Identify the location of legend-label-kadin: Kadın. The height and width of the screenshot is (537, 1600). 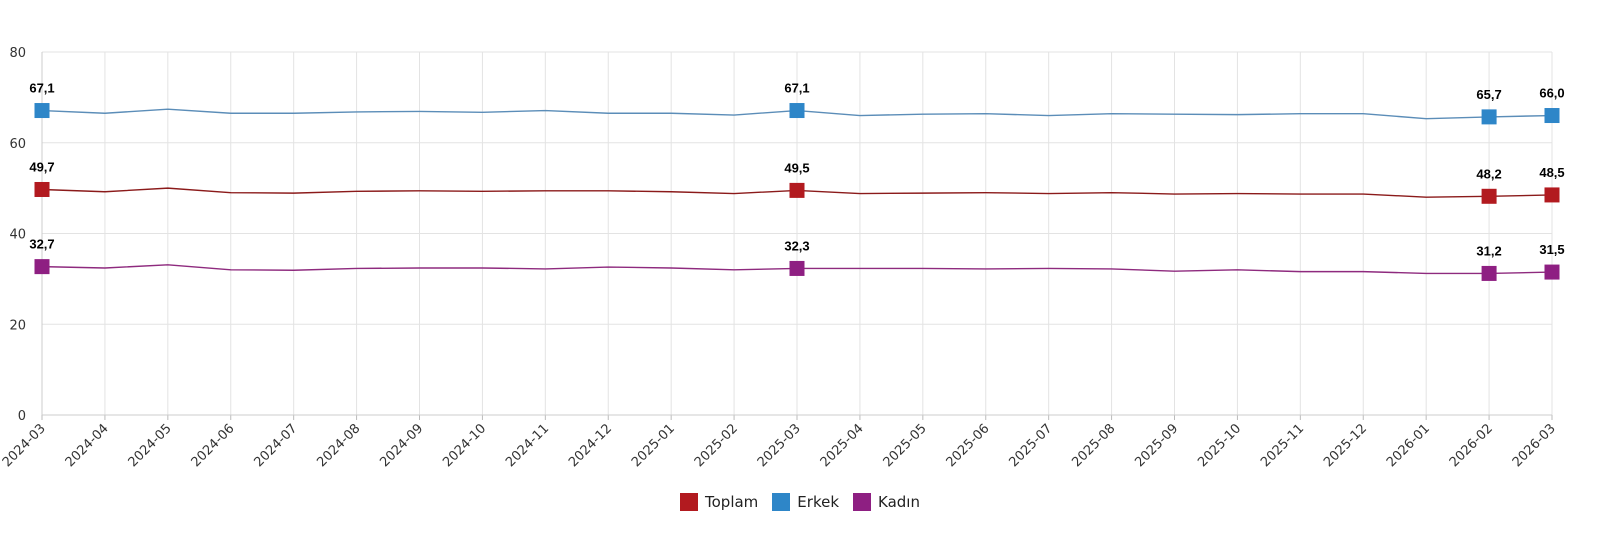
(899, 502).